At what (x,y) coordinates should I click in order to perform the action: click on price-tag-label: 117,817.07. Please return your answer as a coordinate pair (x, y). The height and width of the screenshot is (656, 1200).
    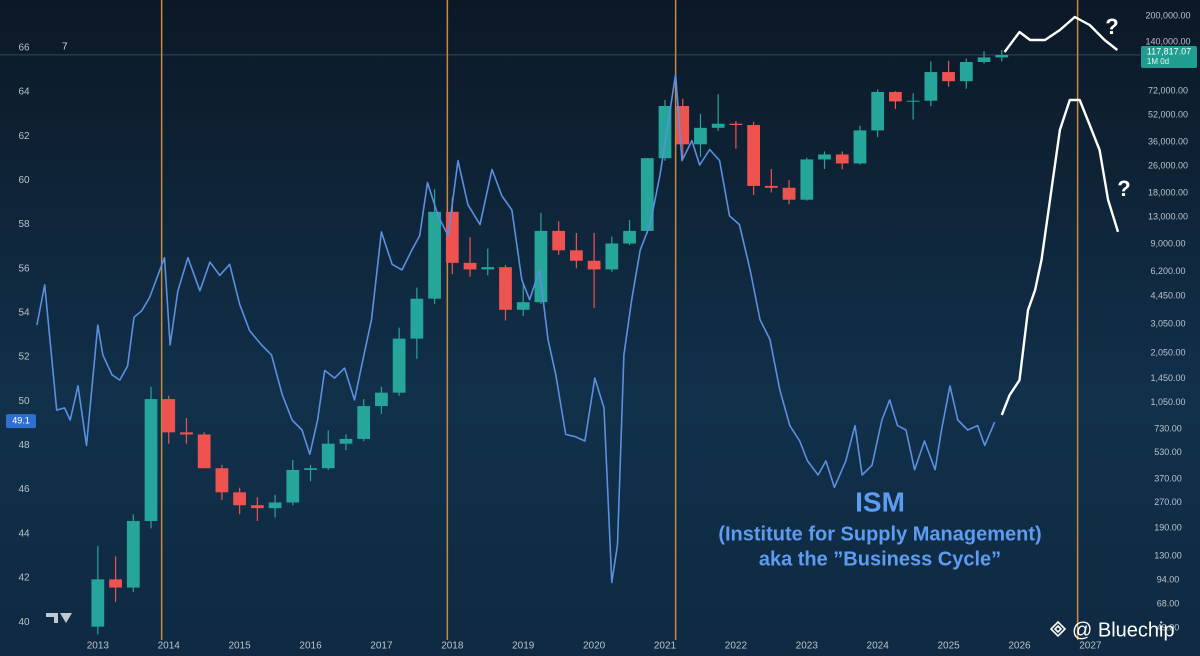
    Looking at the image, I should click on (1169, 51).